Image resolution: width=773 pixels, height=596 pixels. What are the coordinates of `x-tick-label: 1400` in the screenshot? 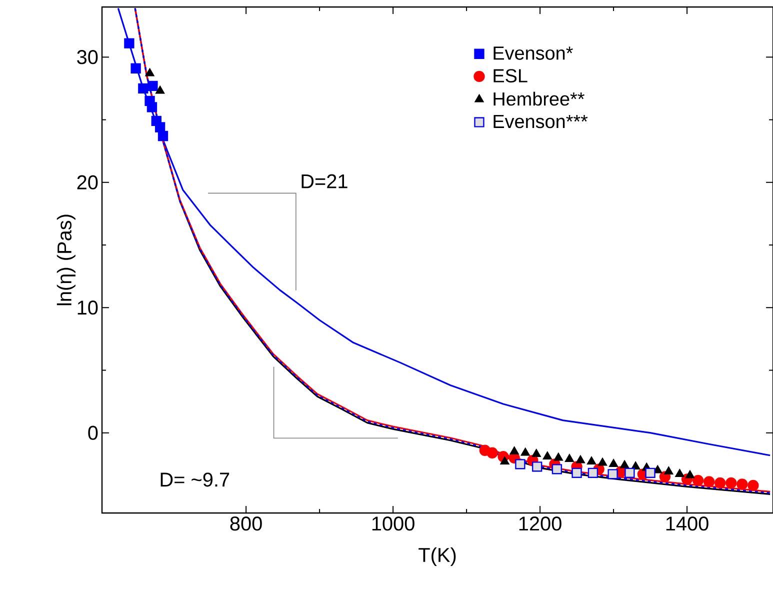 It's located at (687, 523).